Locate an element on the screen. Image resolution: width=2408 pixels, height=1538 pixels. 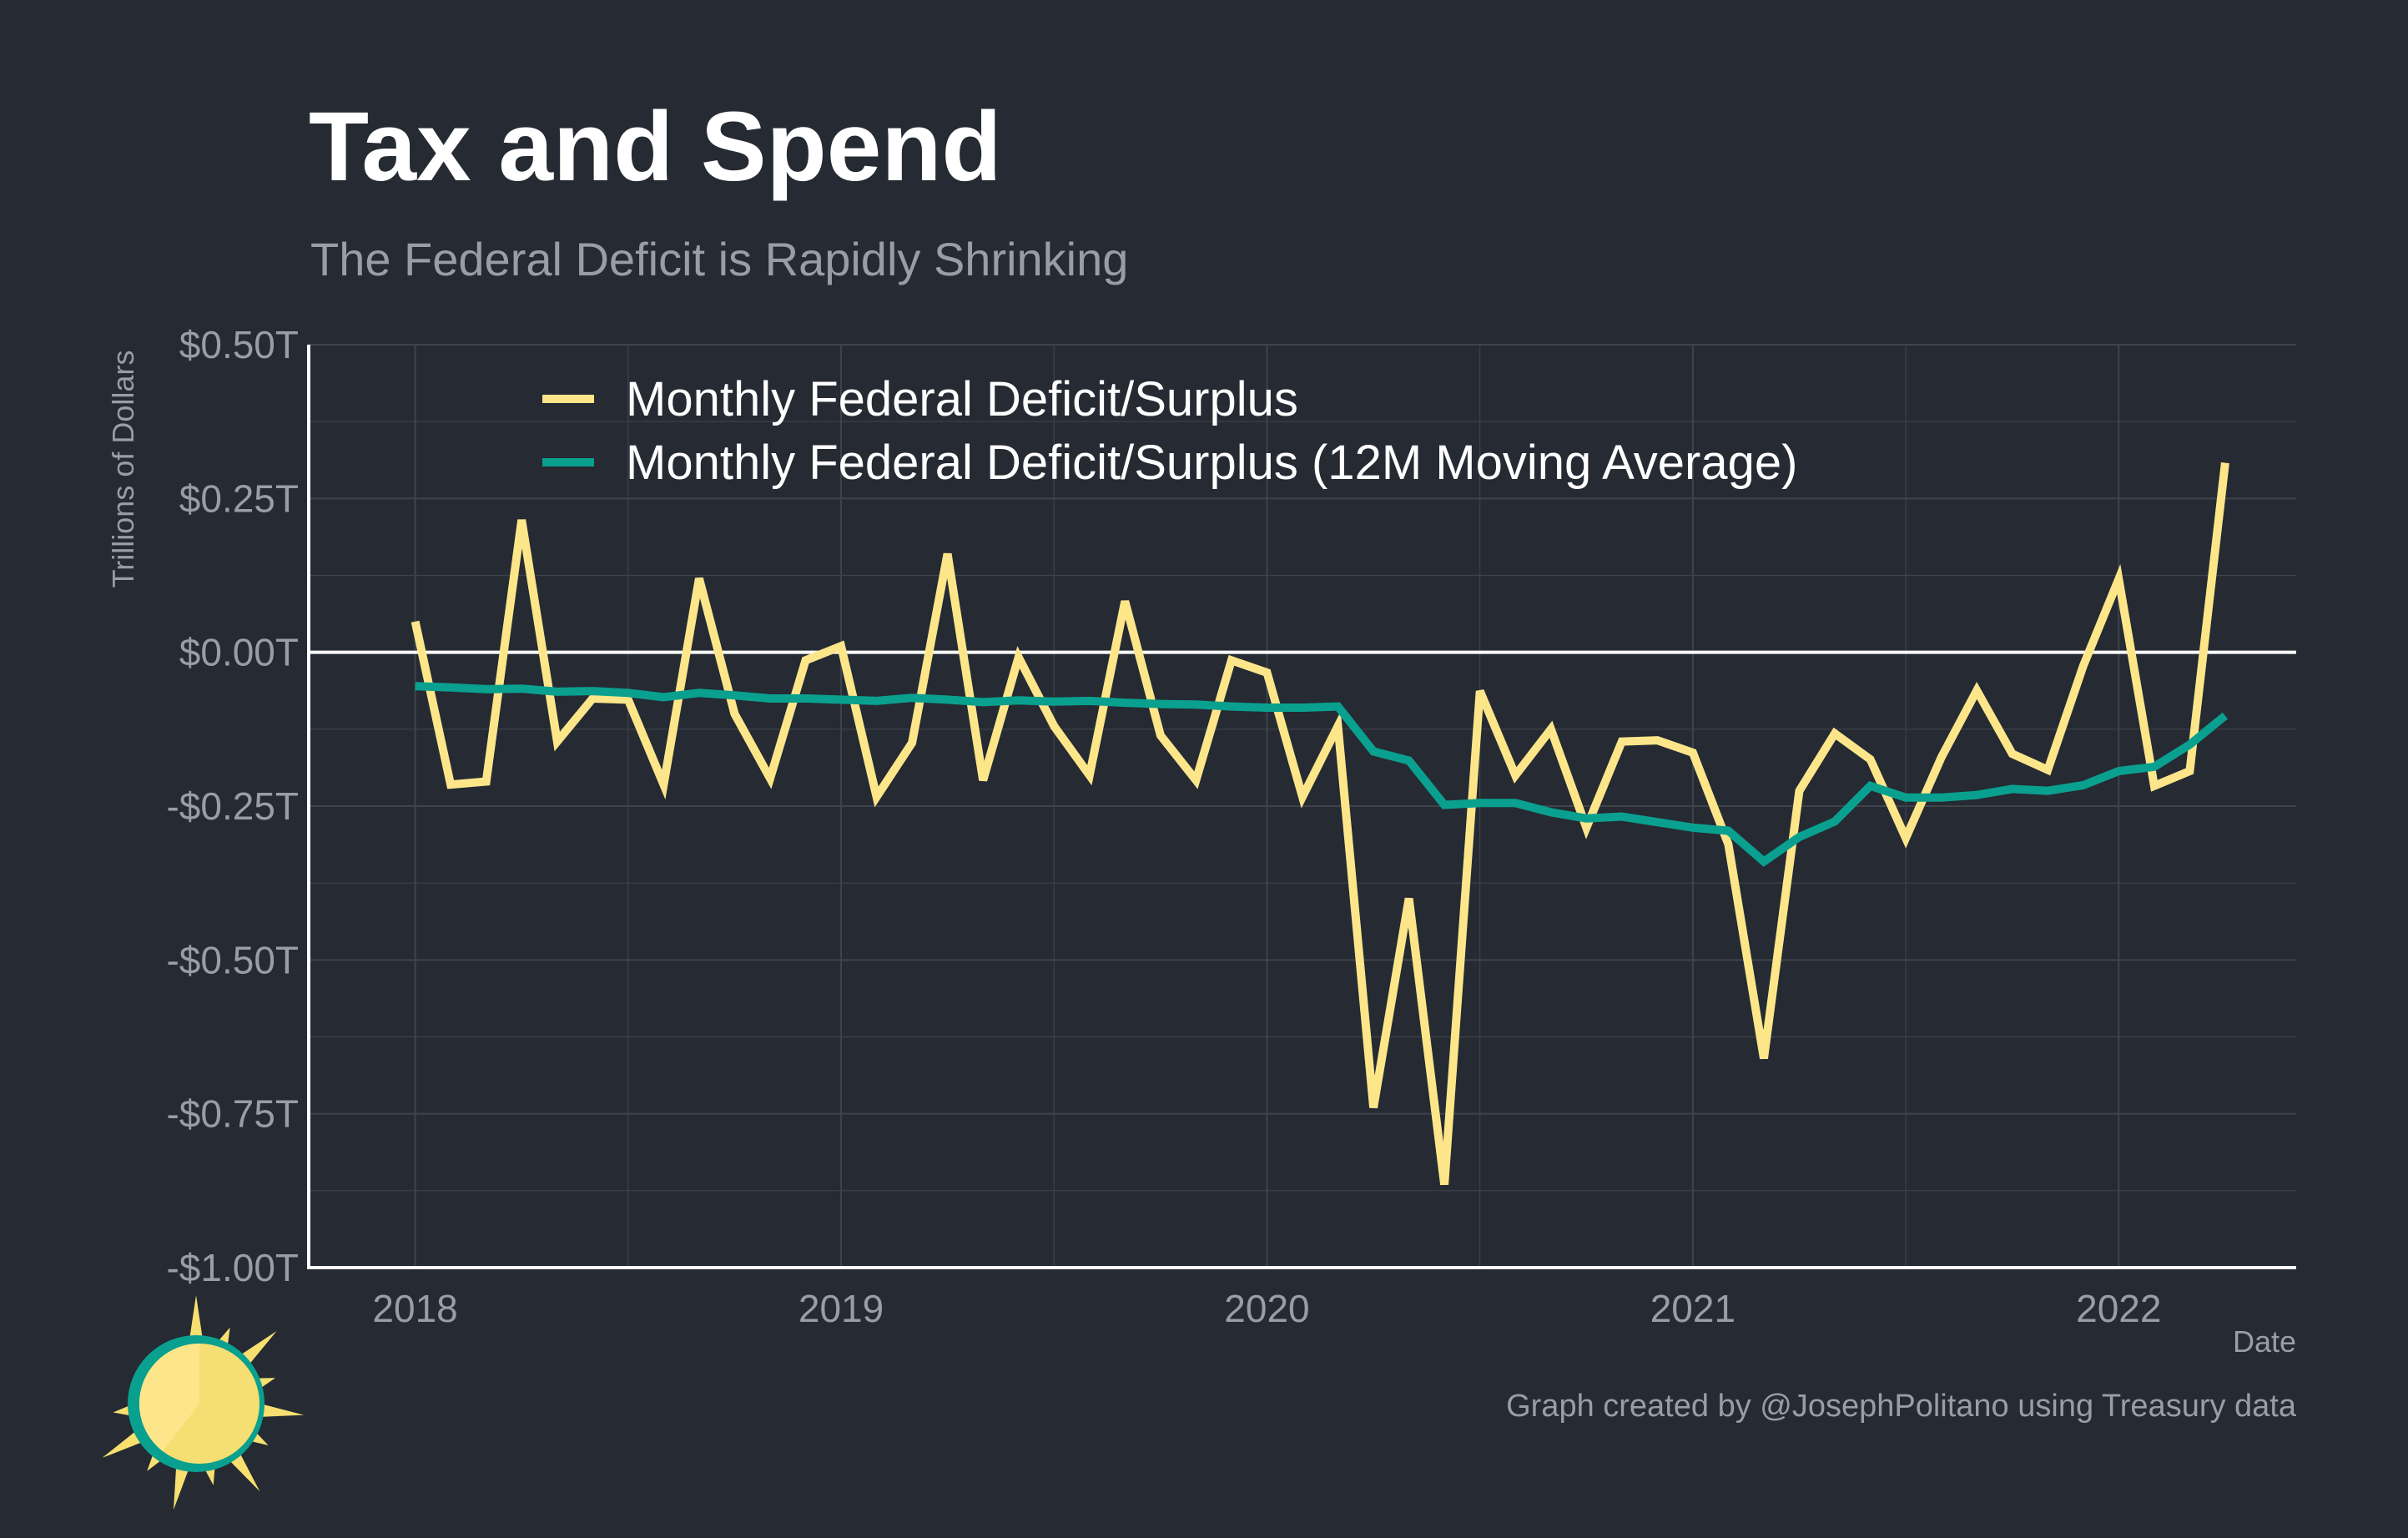
x-tick-label: 2022 is located at coordinates (2118, 1308).